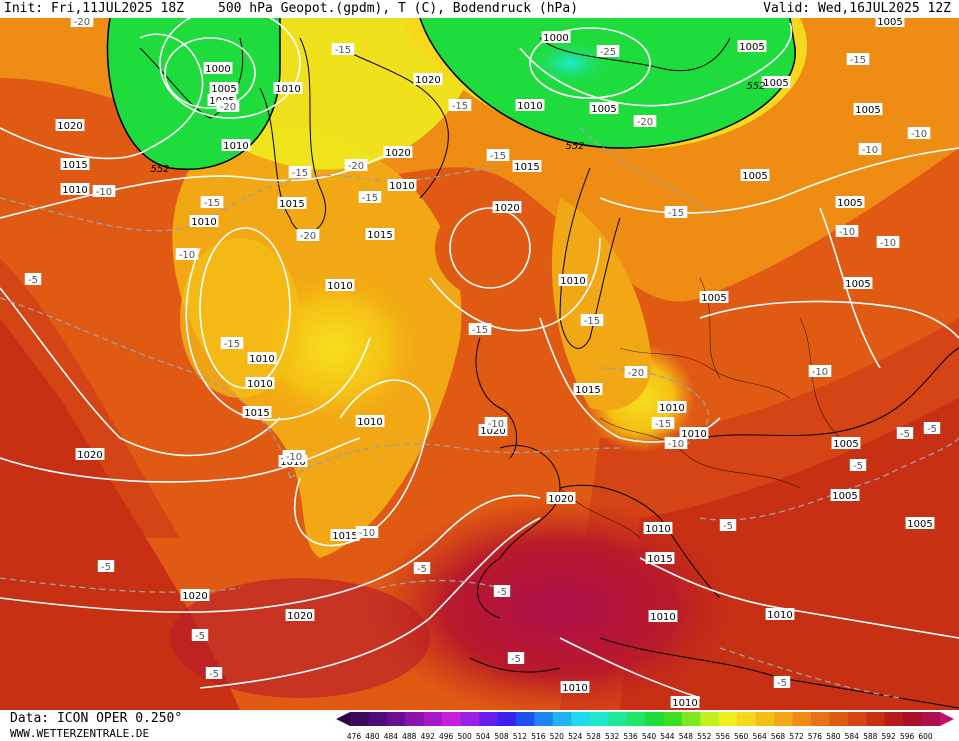 This screenshot has height=741, width=959. Describe the element at coordinates (925, 736) in the screenshot. I see `legend-tick-label: 600` at that location.